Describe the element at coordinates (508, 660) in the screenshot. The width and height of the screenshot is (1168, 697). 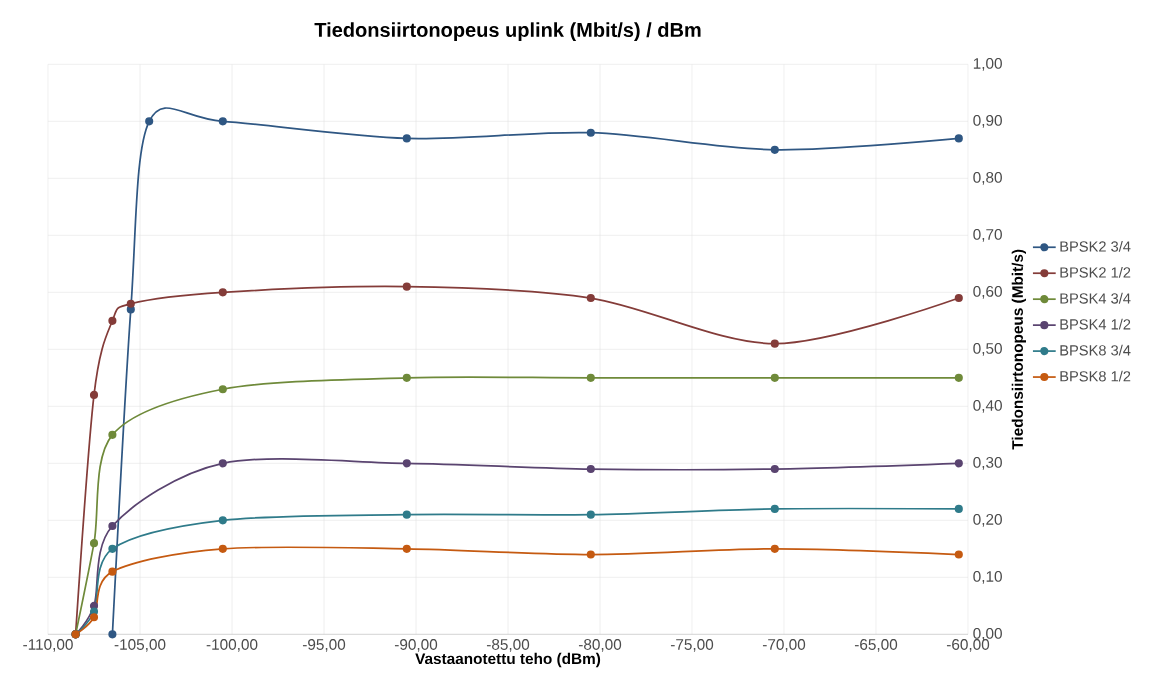
I see `x-axis-title: Vastaanotettu teho (dBm)` at that location.